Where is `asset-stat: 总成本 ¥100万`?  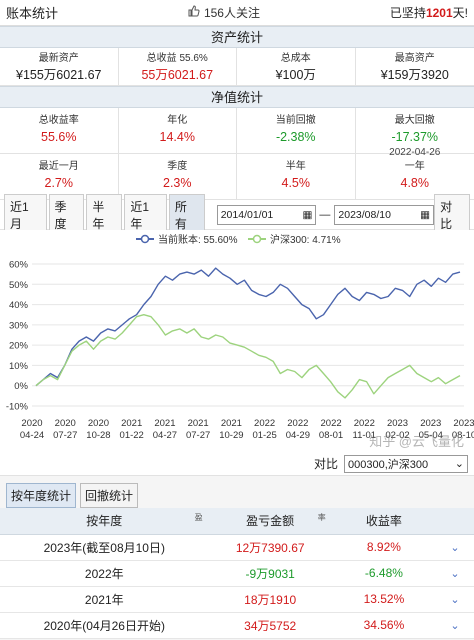 asset-stat: 总成本 ¥100万 is located at coordinates (296, 67).